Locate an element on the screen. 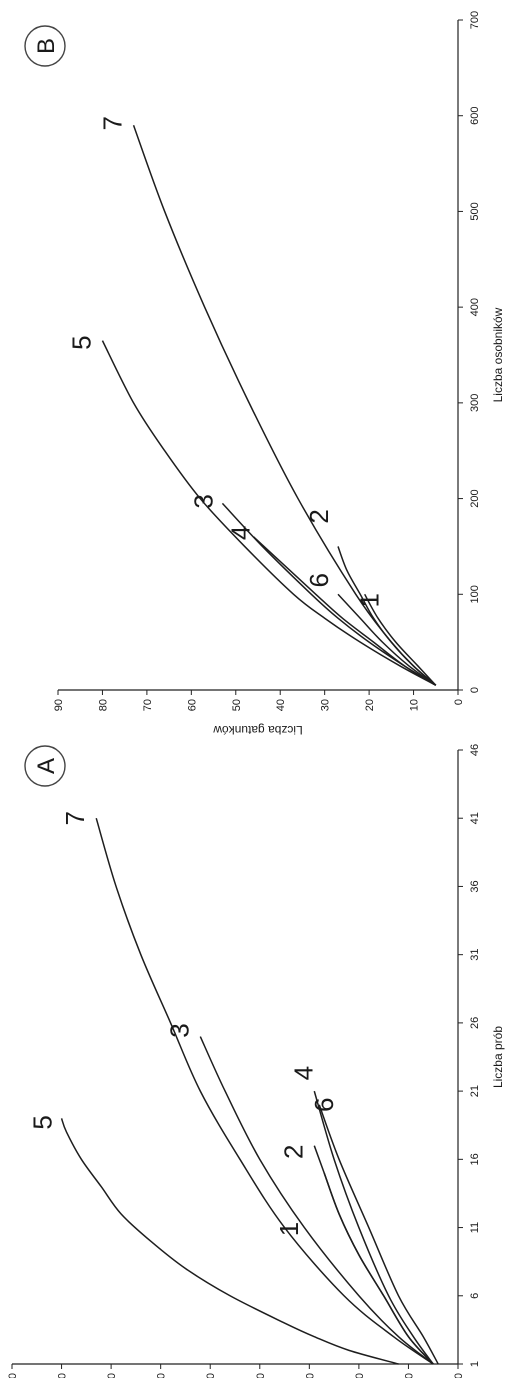 The width and height of the screenshot is (520, 1378). x-tick-label: 0 is located at coordinates (475, 690).